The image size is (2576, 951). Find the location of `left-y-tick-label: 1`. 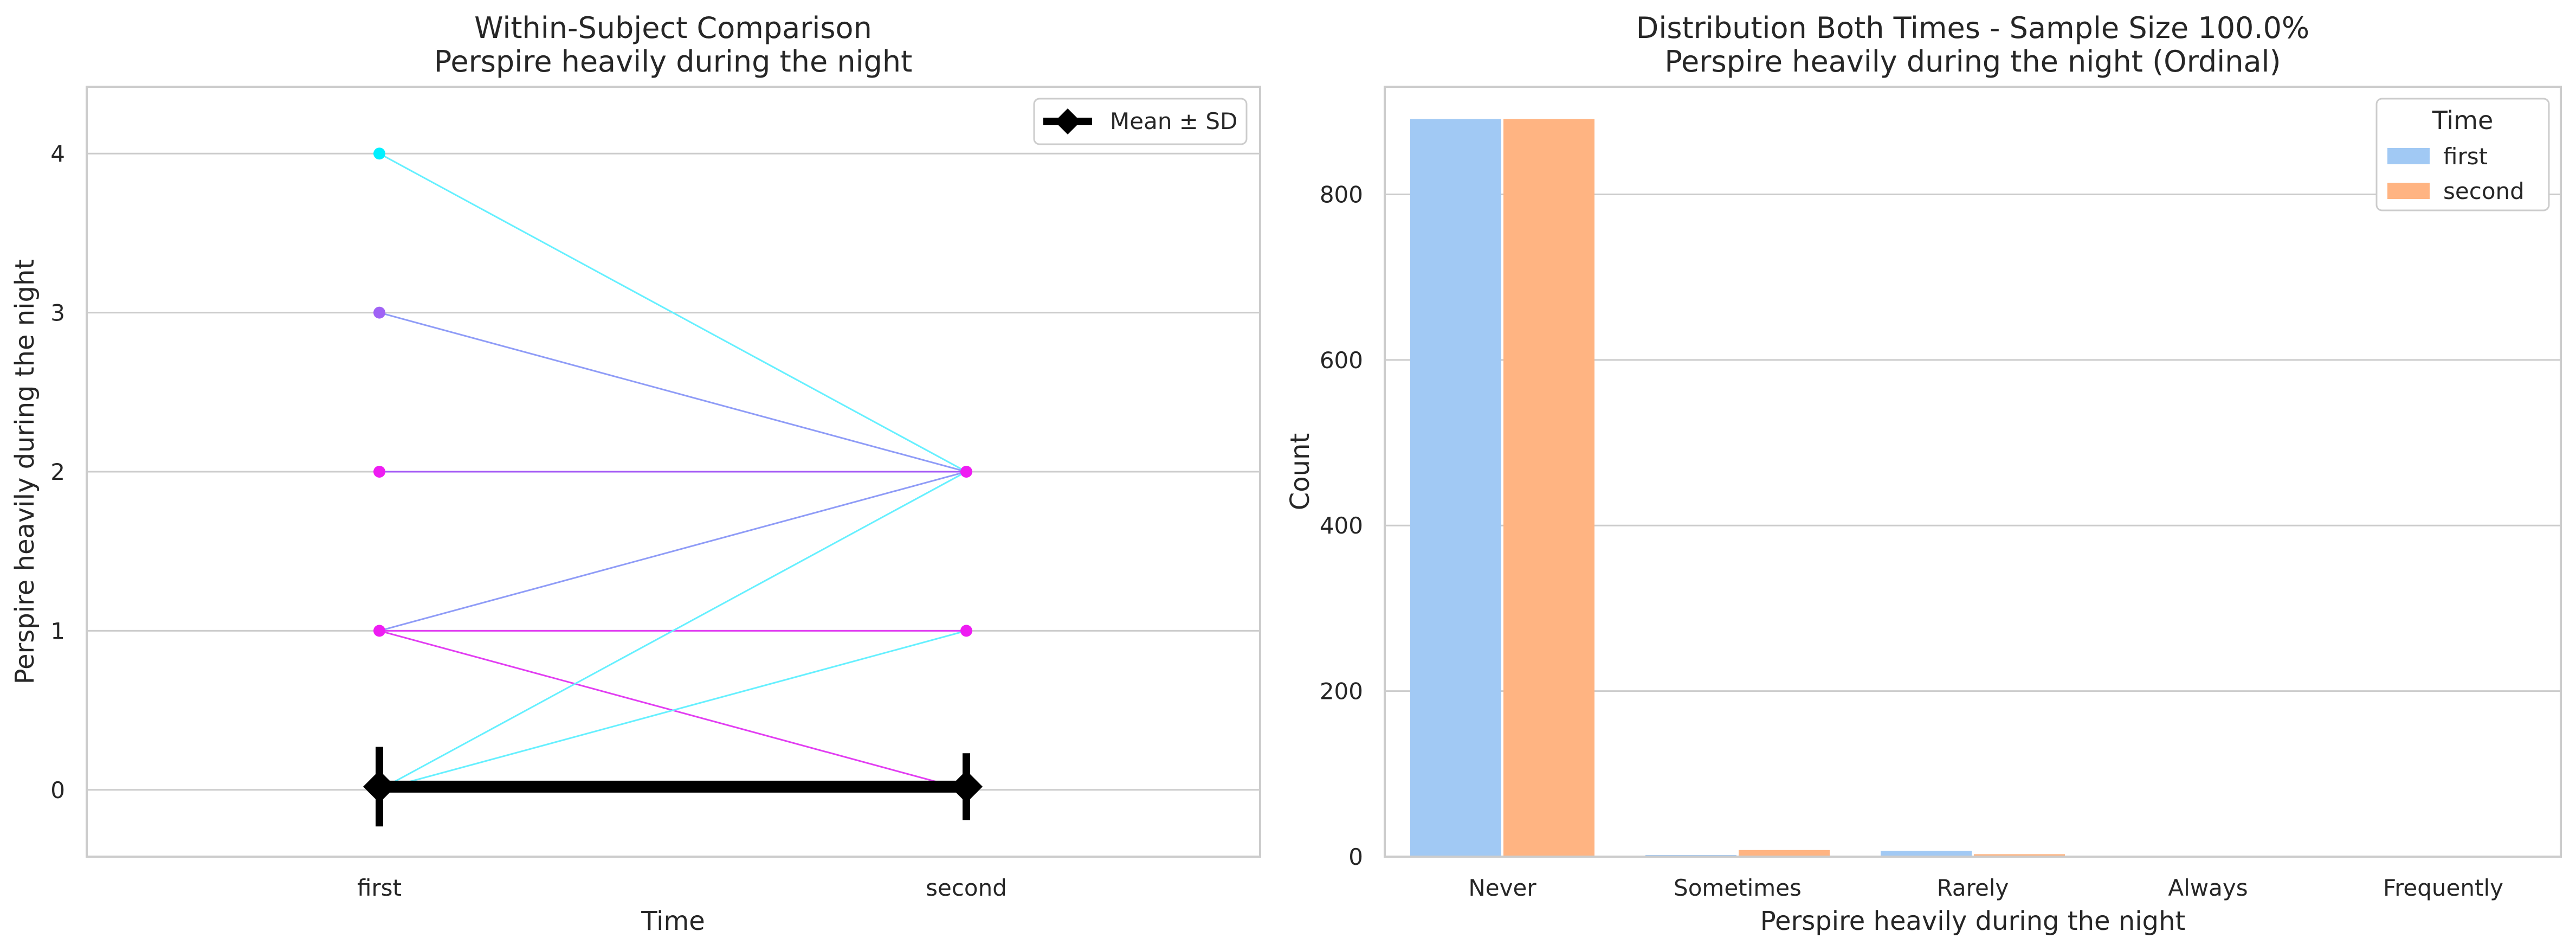

left-y-tick-label: 1 is located at coordinates (57, 631).